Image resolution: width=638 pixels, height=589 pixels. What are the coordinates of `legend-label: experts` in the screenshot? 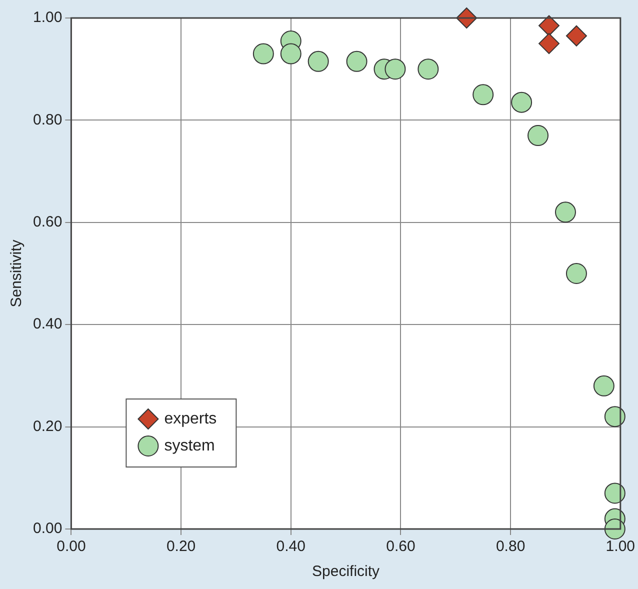 It's located at (190, 419).